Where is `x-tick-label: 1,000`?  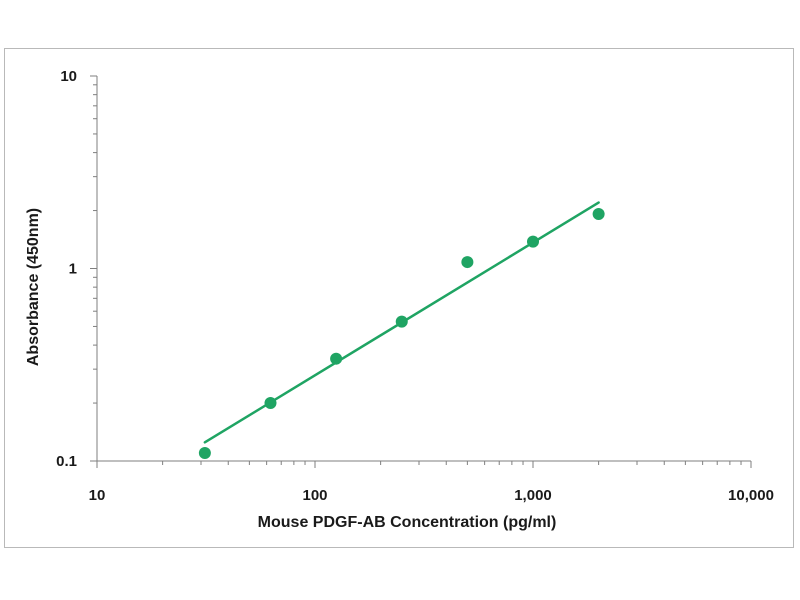
x-tick-label: 1,000 is located at coordinates (533, 495).